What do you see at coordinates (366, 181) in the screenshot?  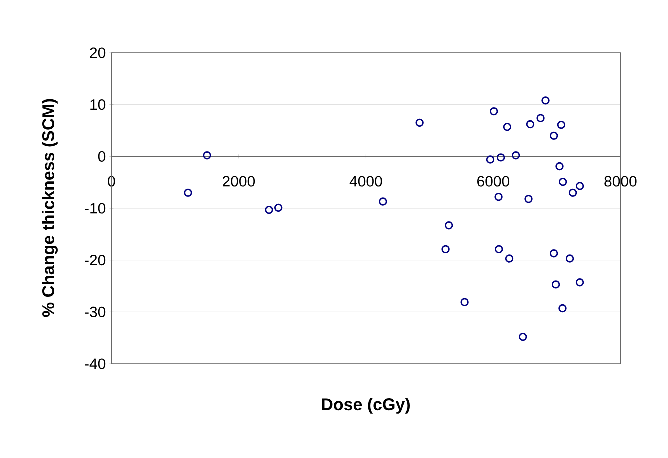 I see `x-tick-label: 4000` at bounding box center [366, 181].